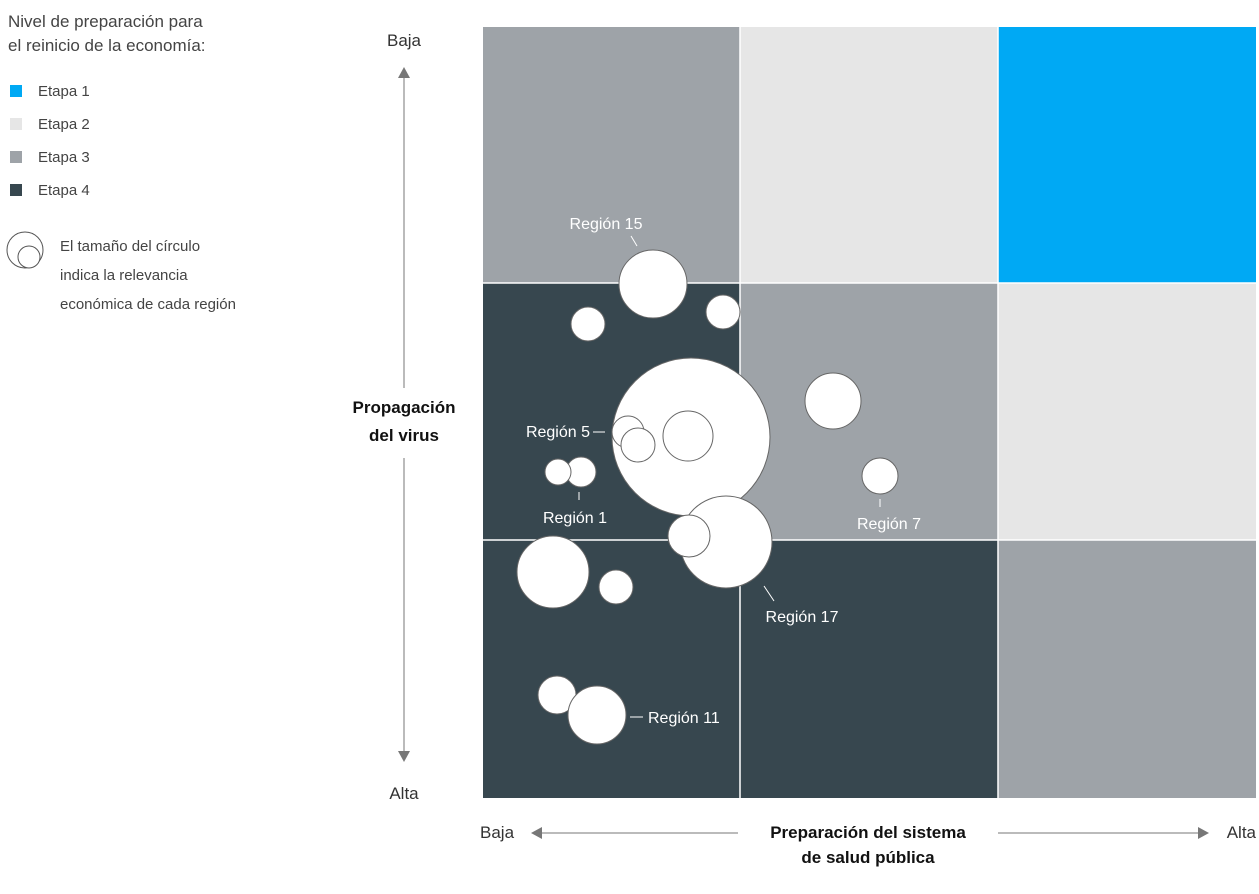 This screenshot has height=894, width=1259. What do you see at coordinates (107, 45) in the screenshot?
I see `legend-title-line-2: el reinicio de la economía:` at bounding box center [107, 45].